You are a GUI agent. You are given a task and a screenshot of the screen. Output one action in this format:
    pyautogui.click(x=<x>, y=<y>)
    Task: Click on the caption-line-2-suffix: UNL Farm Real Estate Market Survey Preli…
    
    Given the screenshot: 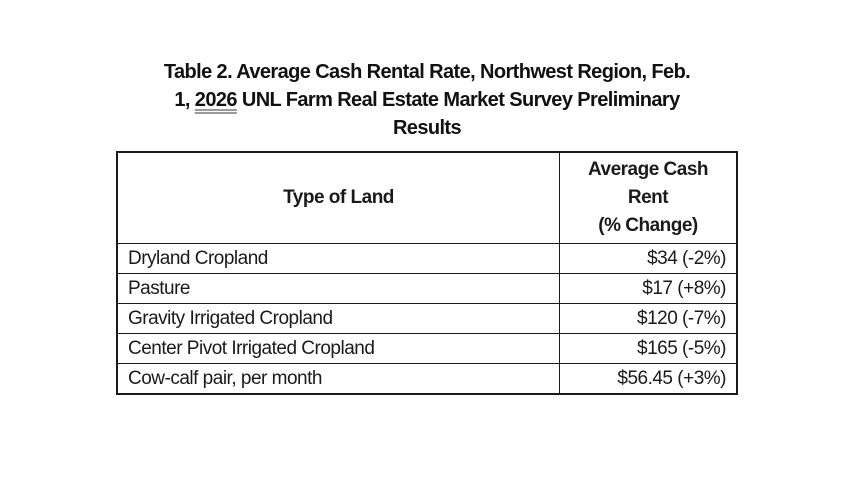 What is the action you would take?
    pyautogui.click(x=458, y=100)
    